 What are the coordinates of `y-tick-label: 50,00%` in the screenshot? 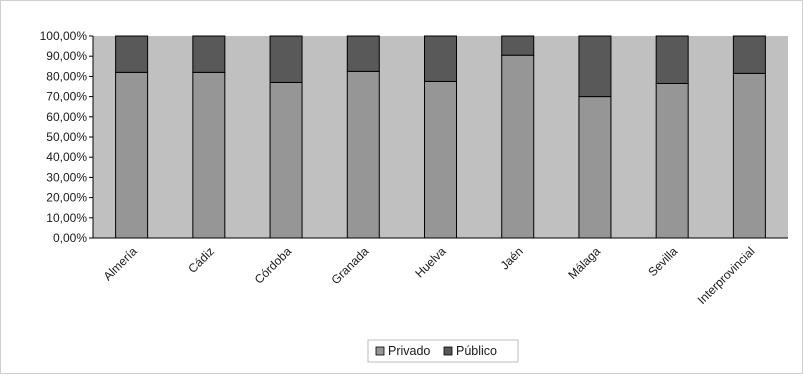 It's located at (66, 137).